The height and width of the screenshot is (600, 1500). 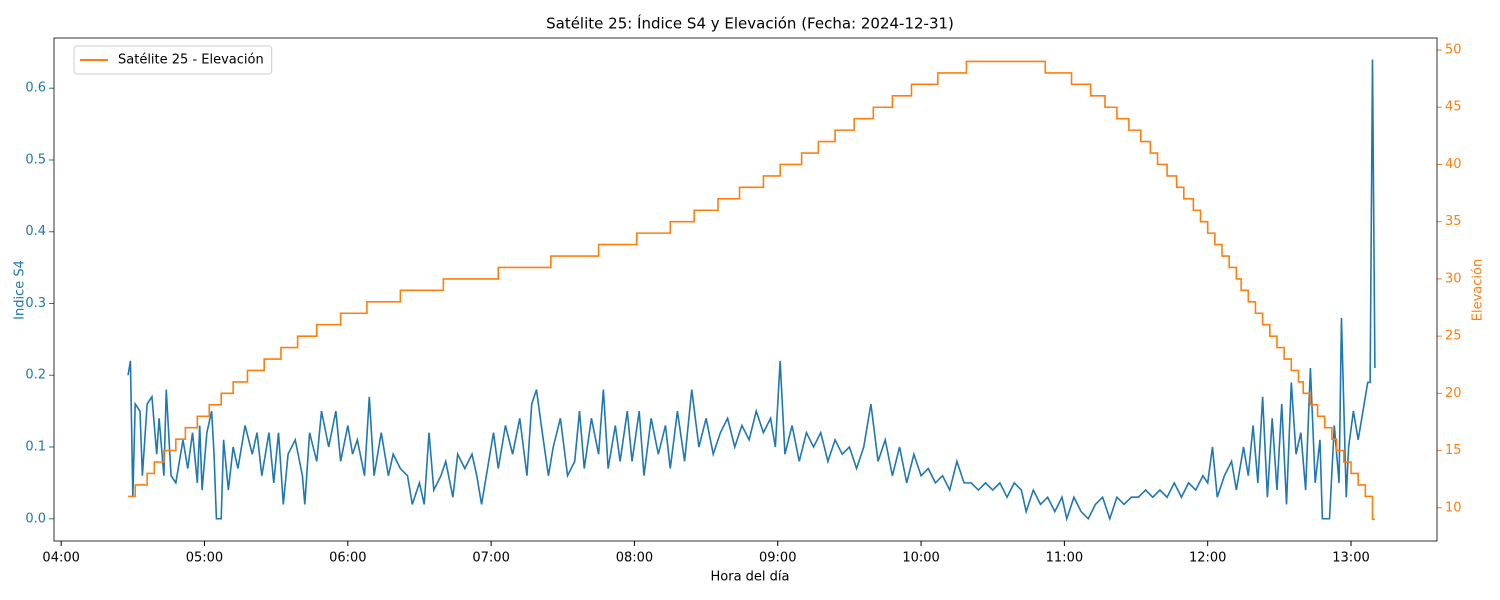 What do you see at coordinates (1453, 164) in the screenshot?
I see `y2-tick-label: 40` at bounding box center [1453, 164].